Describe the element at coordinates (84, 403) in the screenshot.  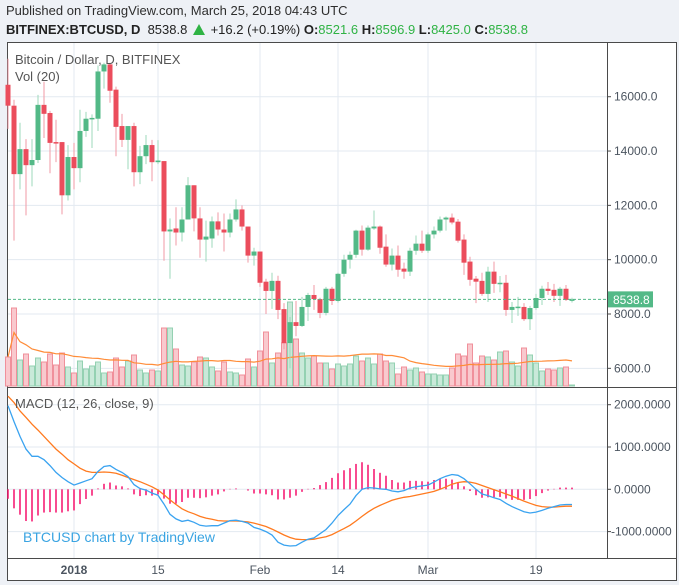
I see `macd-legend: MACD (12, 26, close, 9)` at that location.